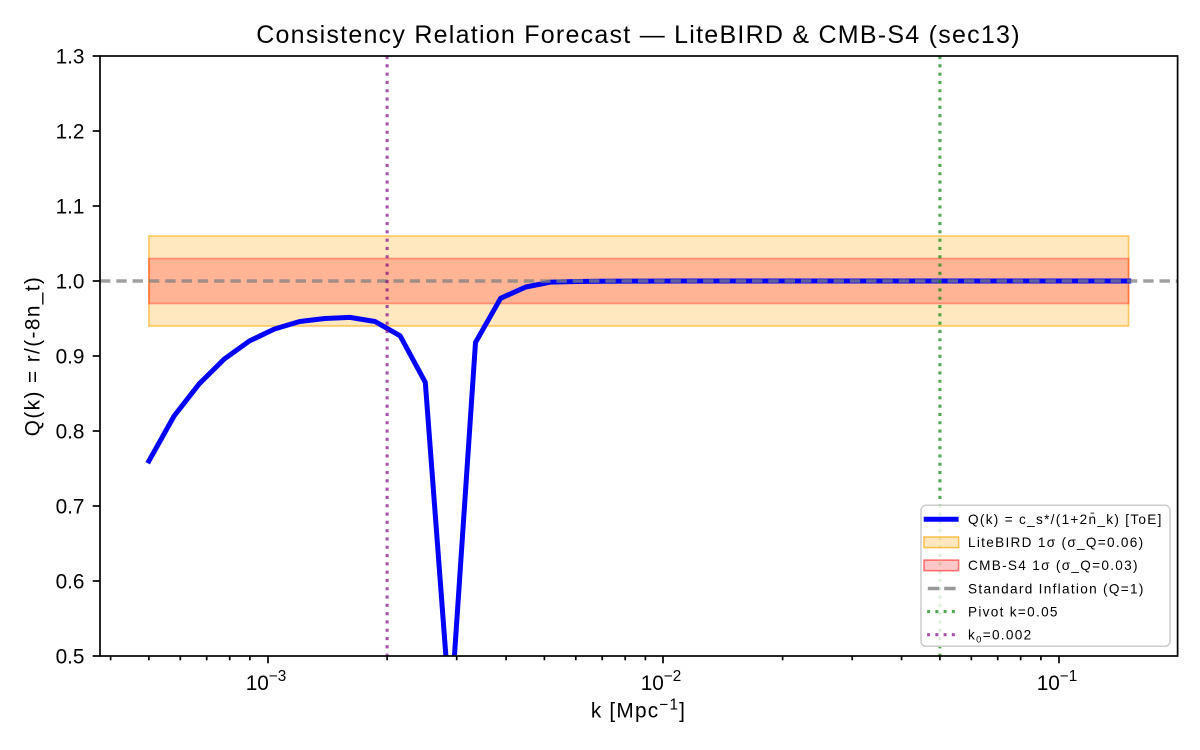  What do you see at coordinates (33, 356) in the screenshot?
I see `svg-text: Q(k) = r/(-8n_t)` at bounding box center [33, 356].